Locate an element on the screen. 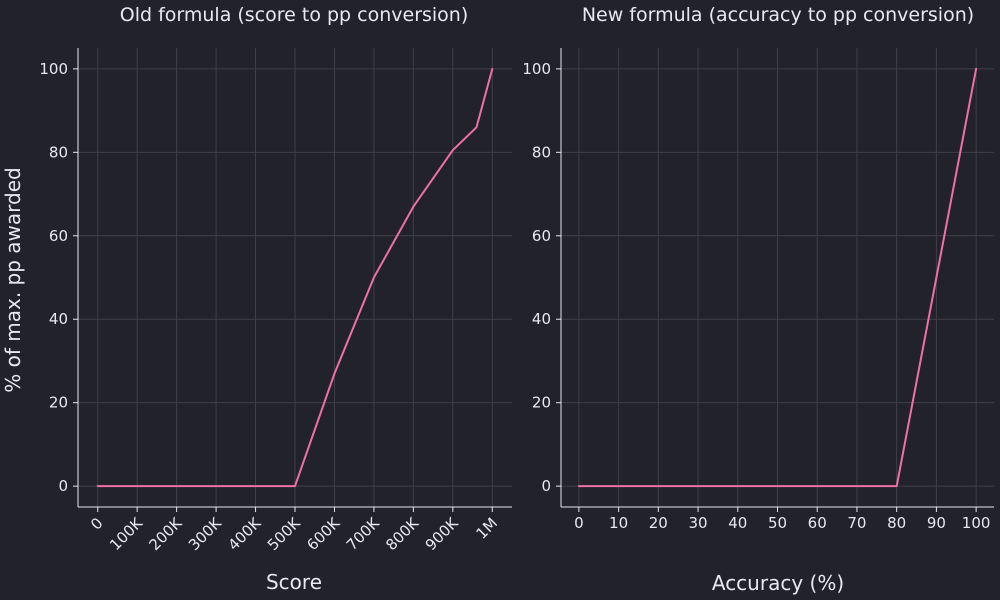 The image size is (1000, 600). right-chart-y-tick-label: 20 is located at coordinates (541, 403).